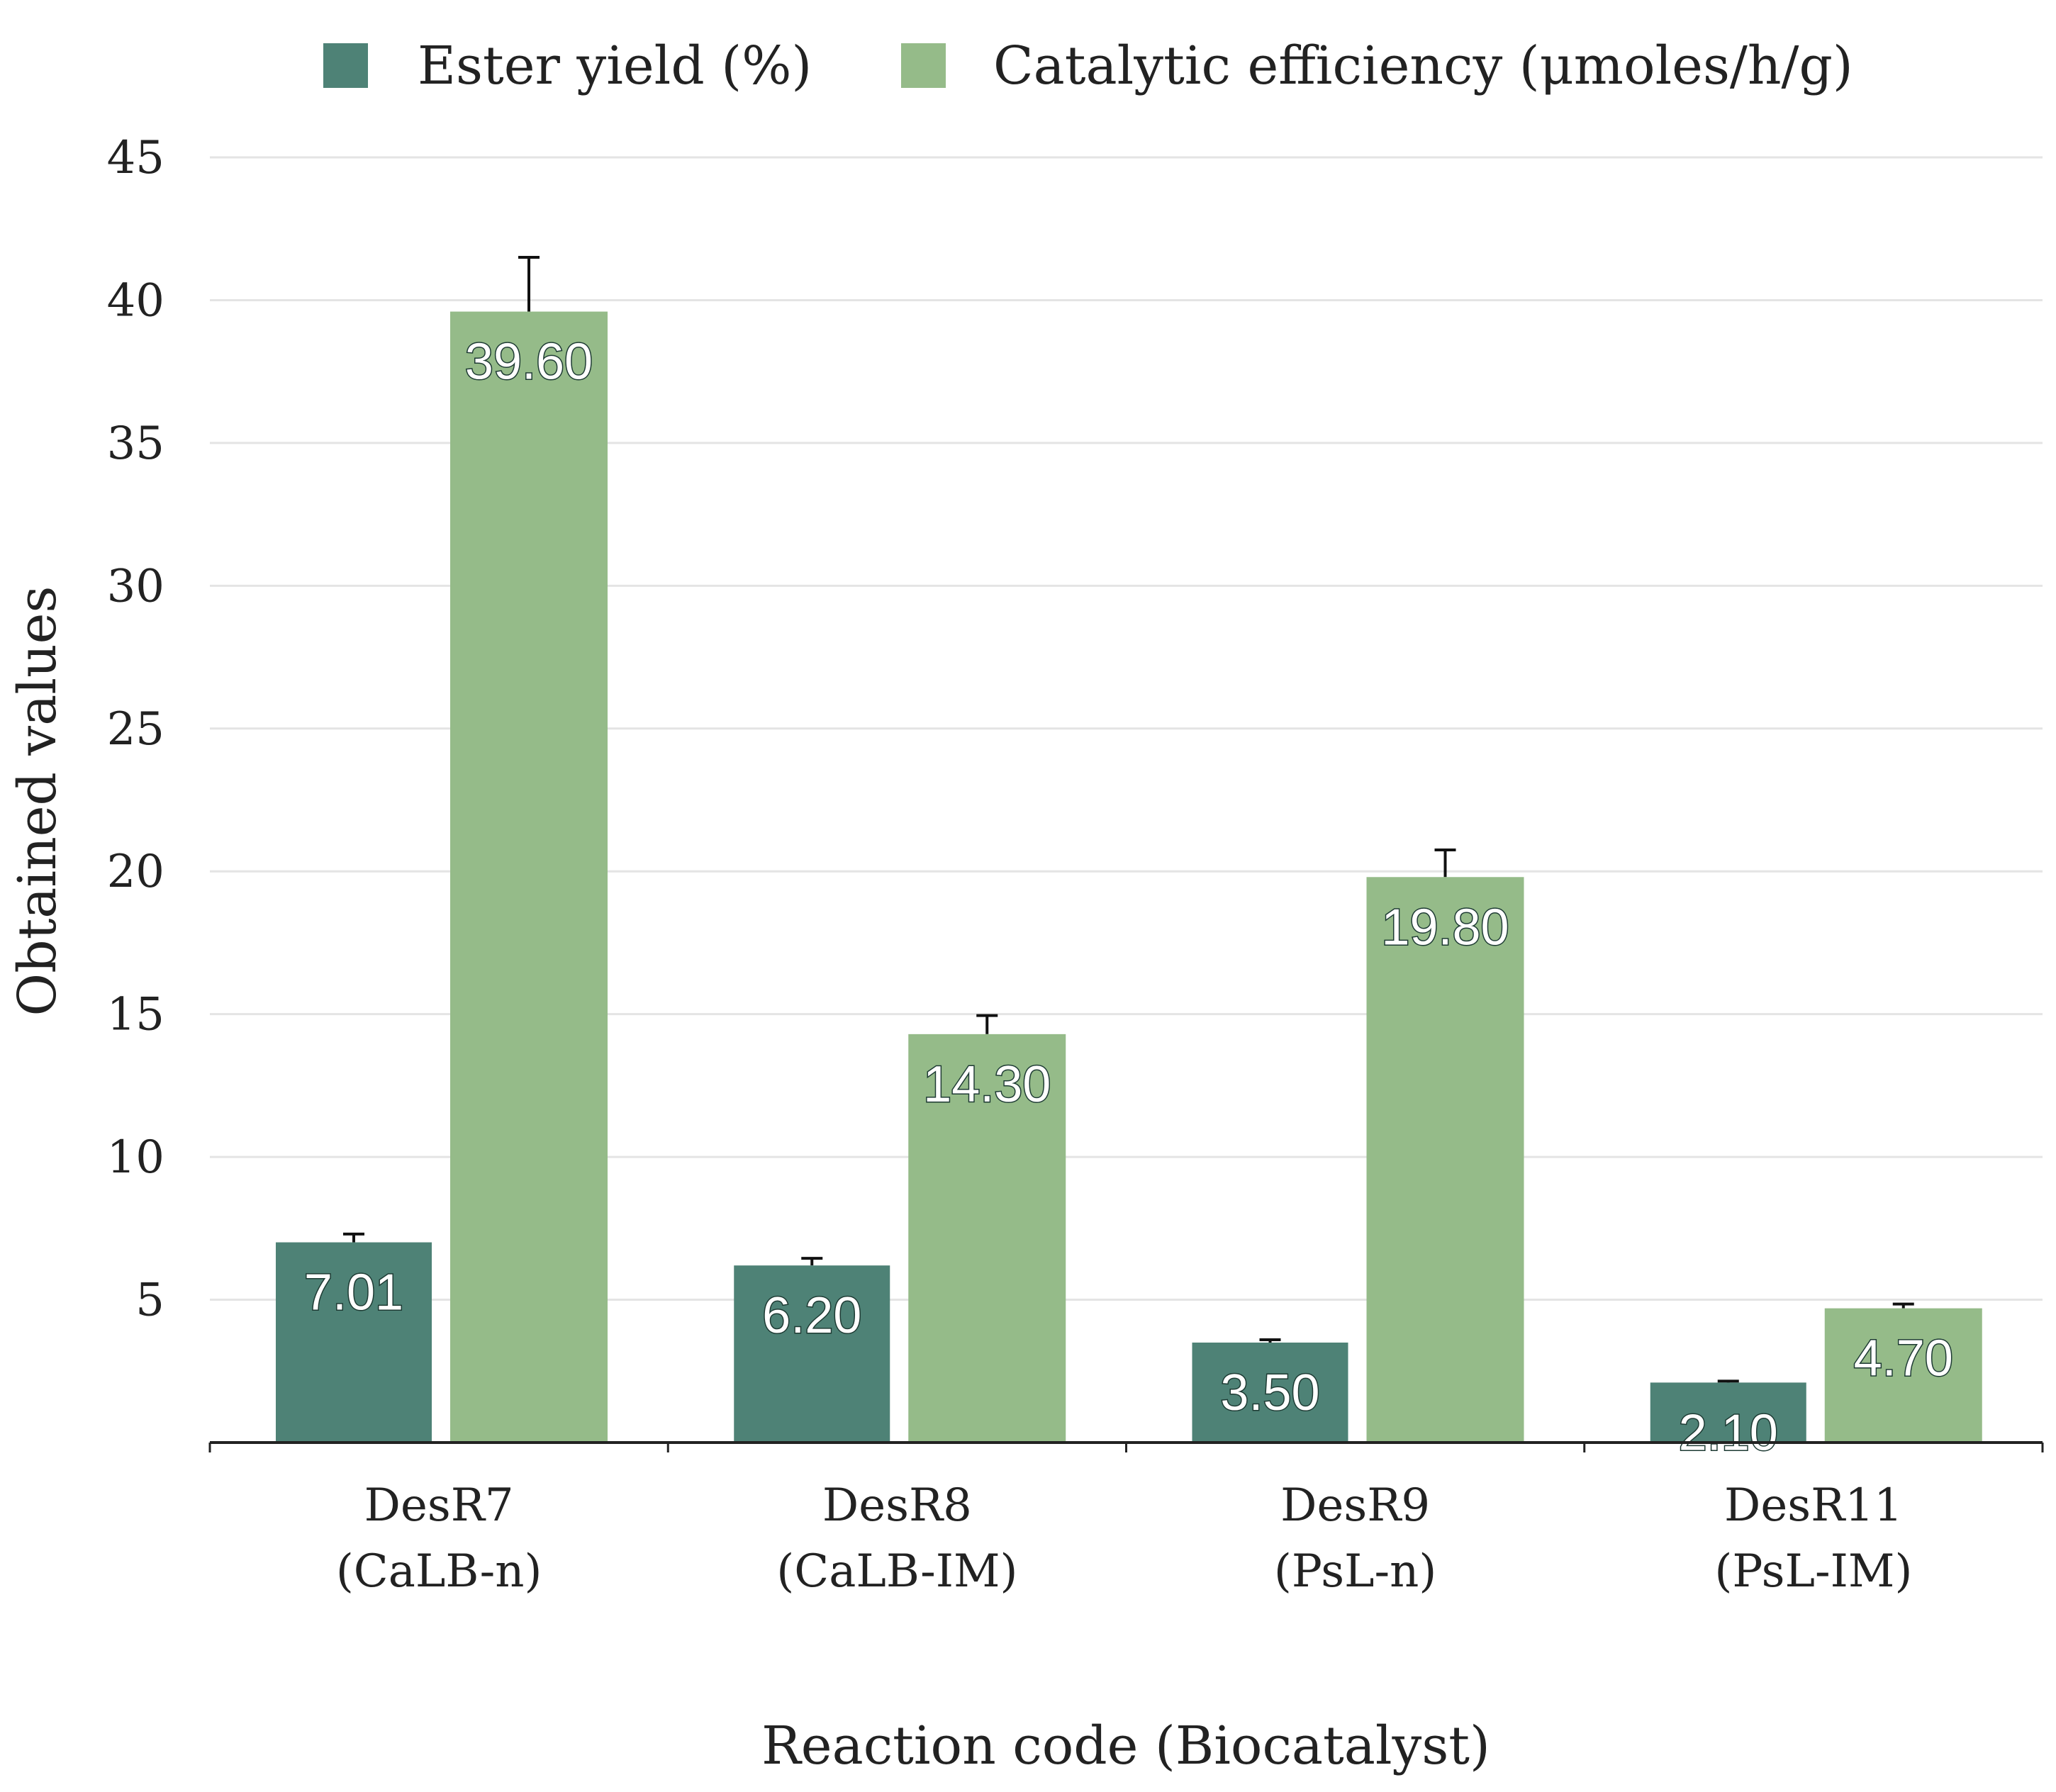  Describe the element at coordinates (354, 1293) in the screenshot. I see `bar-value-label: 7.01` at that location.